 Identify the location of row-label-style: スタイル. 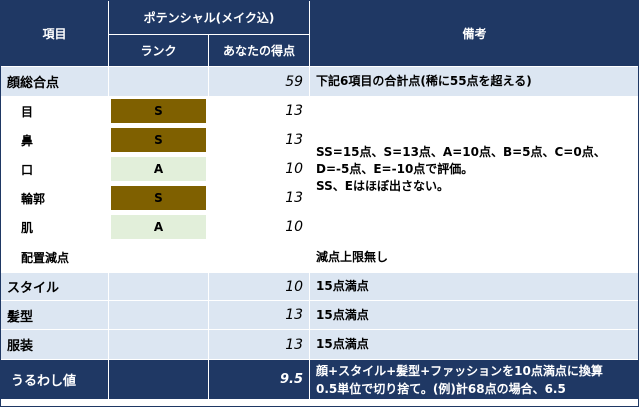
(54, 286).